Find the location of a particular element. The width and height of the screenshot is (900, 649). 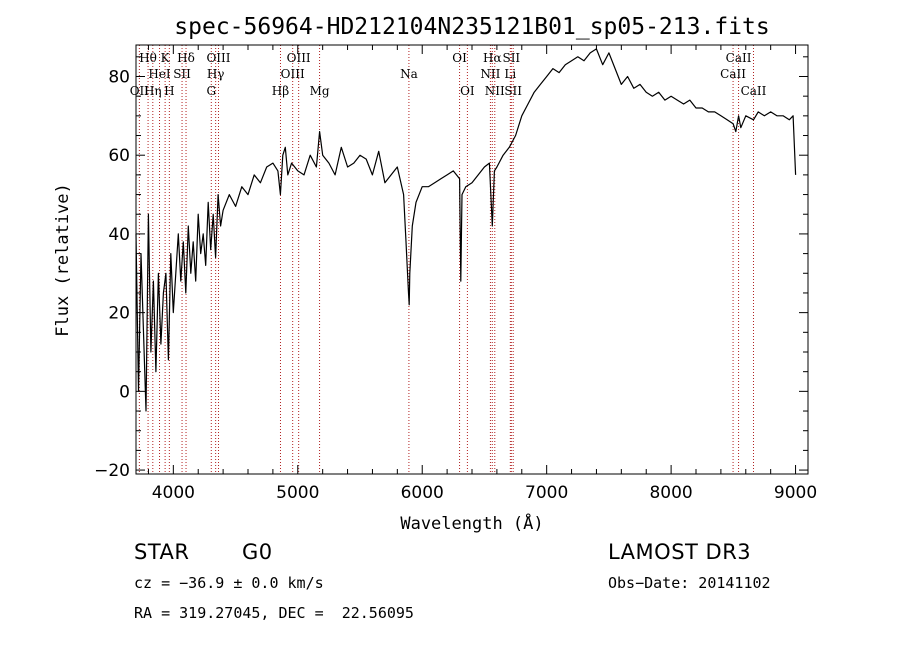

survey-name: LAMOST DR3 is located at coordinates (680, 552).